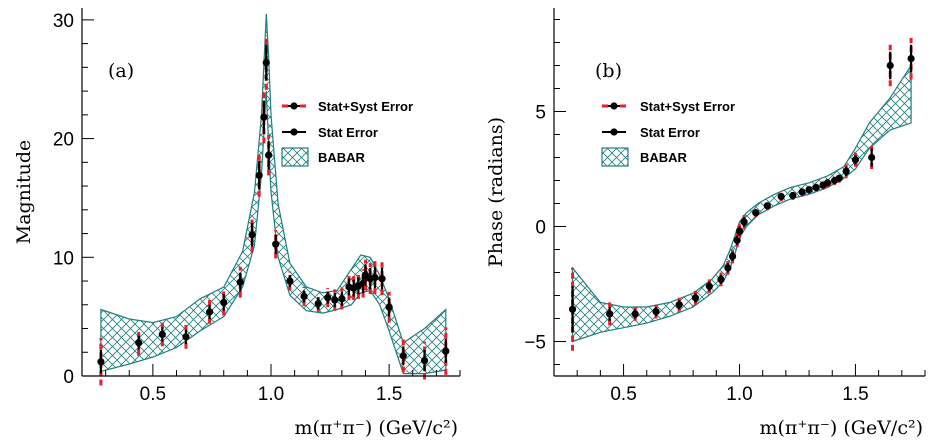 This screenshot has height=441, width=934. What do you see at coordinates (24, 192) in the screenshot?
I see `y-axis-title: Magnitude` at bounding box center [24, 192].